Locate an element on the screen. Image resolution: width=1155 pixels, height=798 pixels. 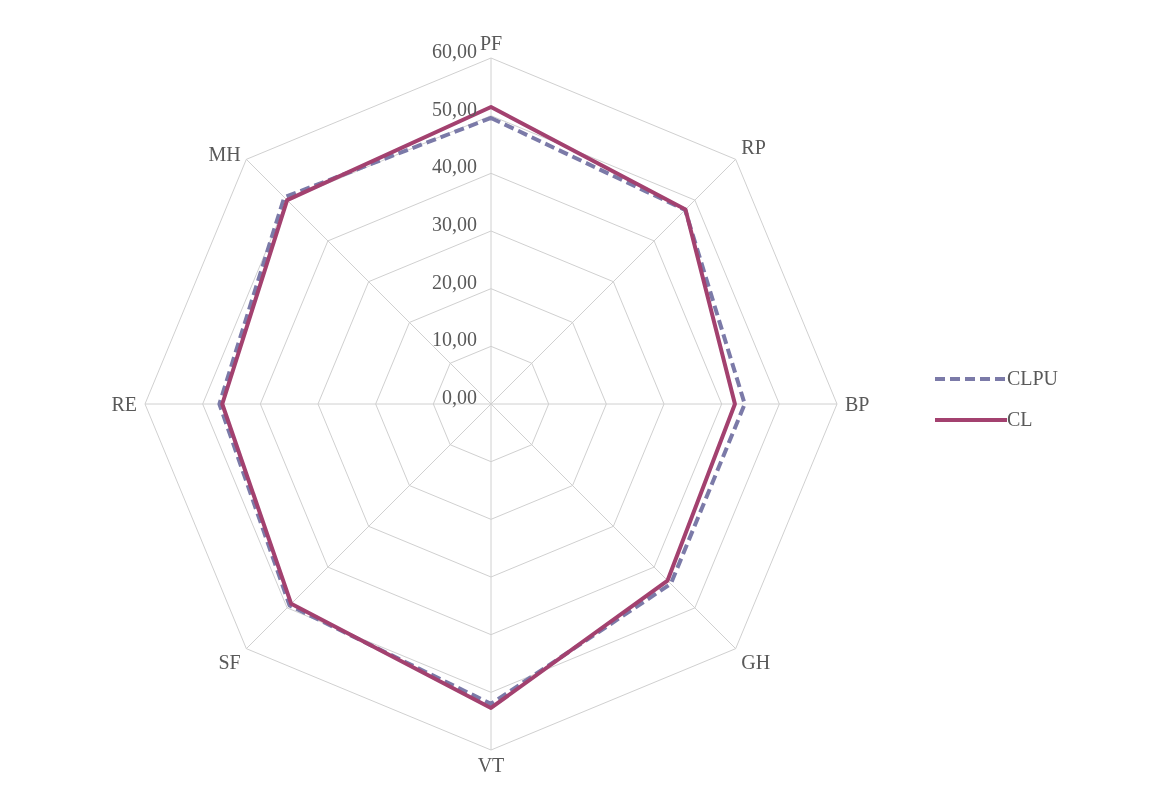
spoke-label: GH is located at coordinates (756, 661).